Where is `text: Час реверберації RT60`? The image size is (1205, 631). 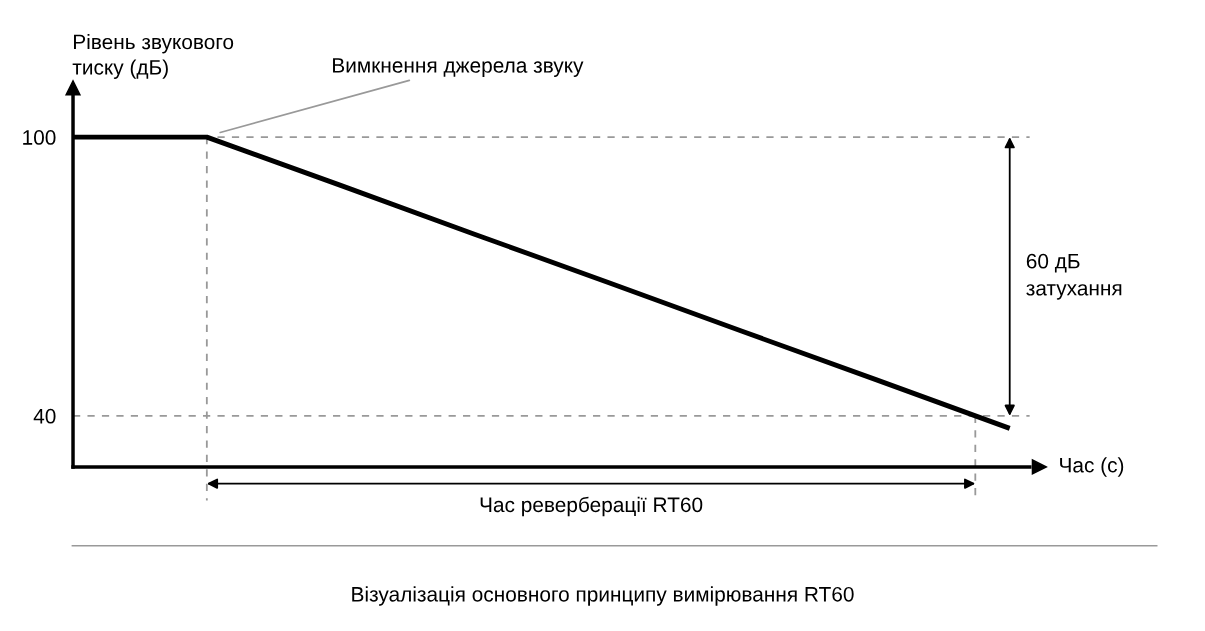 text: Час реверберації RT60 is located at coordinates (591, 506).